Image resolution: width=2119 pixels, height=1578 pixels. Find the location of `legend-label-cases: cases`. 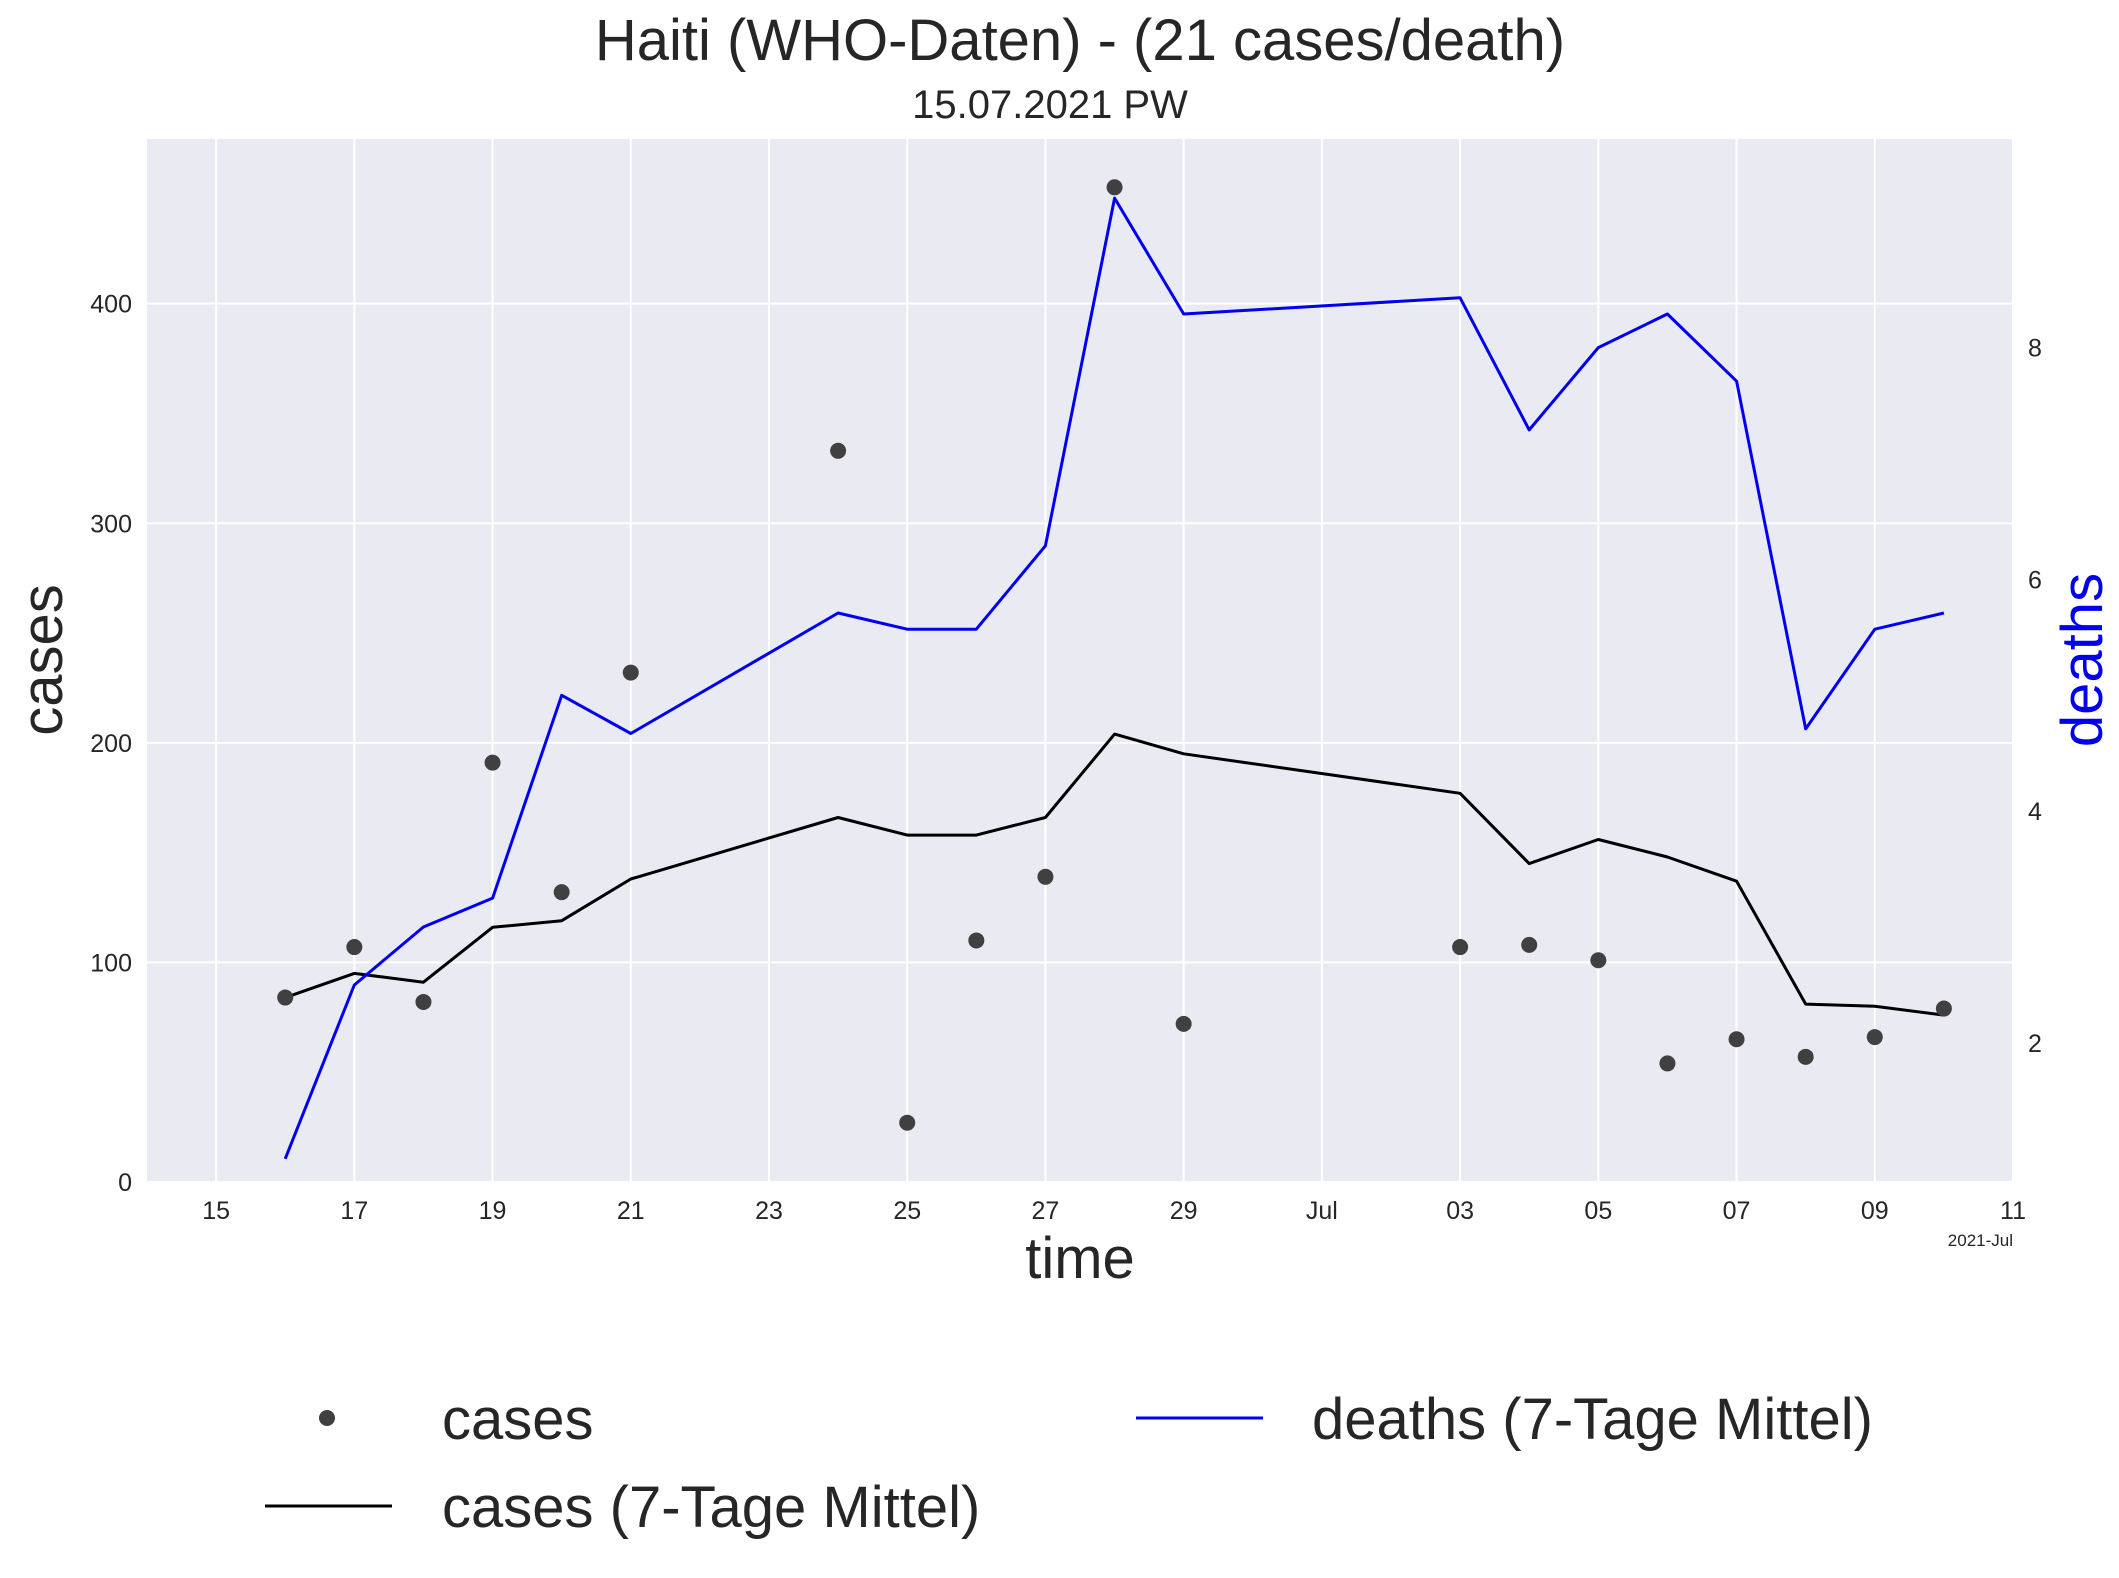

legend-label-cases: cases is located at coordinates (518, 1419).